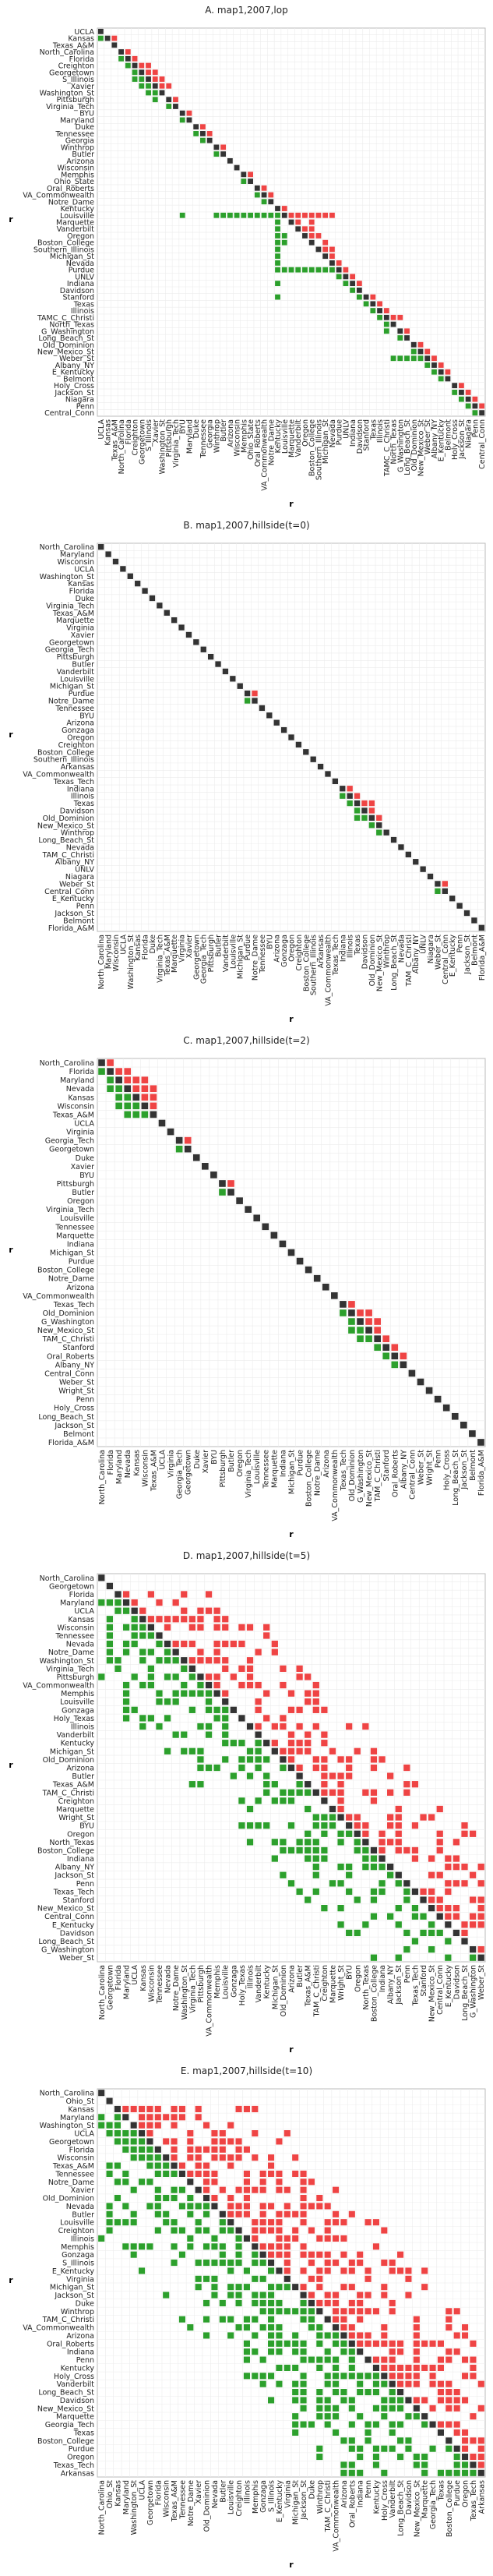 The width and height of the screenshot is (493, 2576). I want to click on y-tick-label: Davidson, so click(77, 811).